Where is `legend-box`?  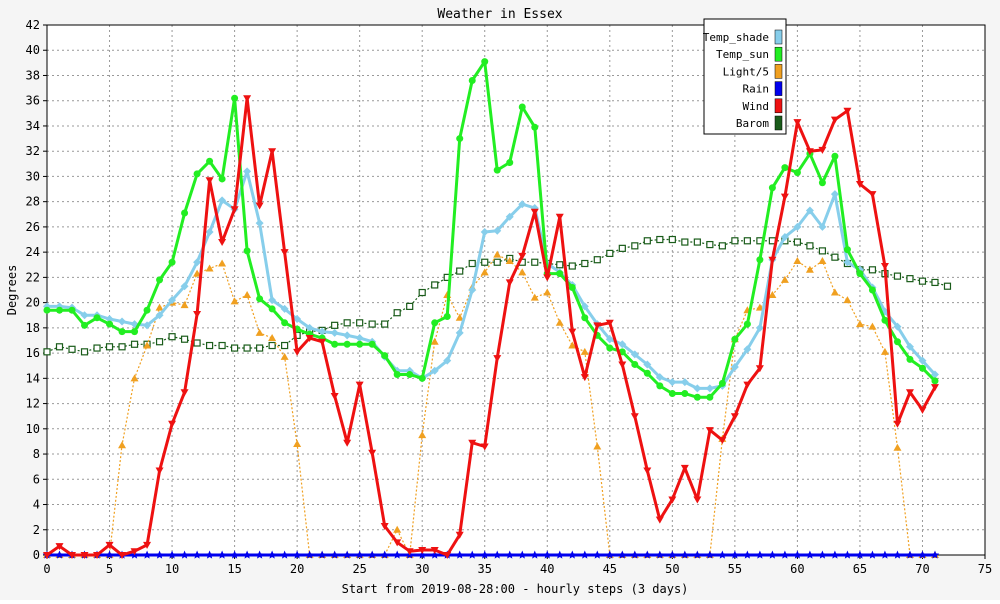 legend-box is located at coordinates (745, 76).